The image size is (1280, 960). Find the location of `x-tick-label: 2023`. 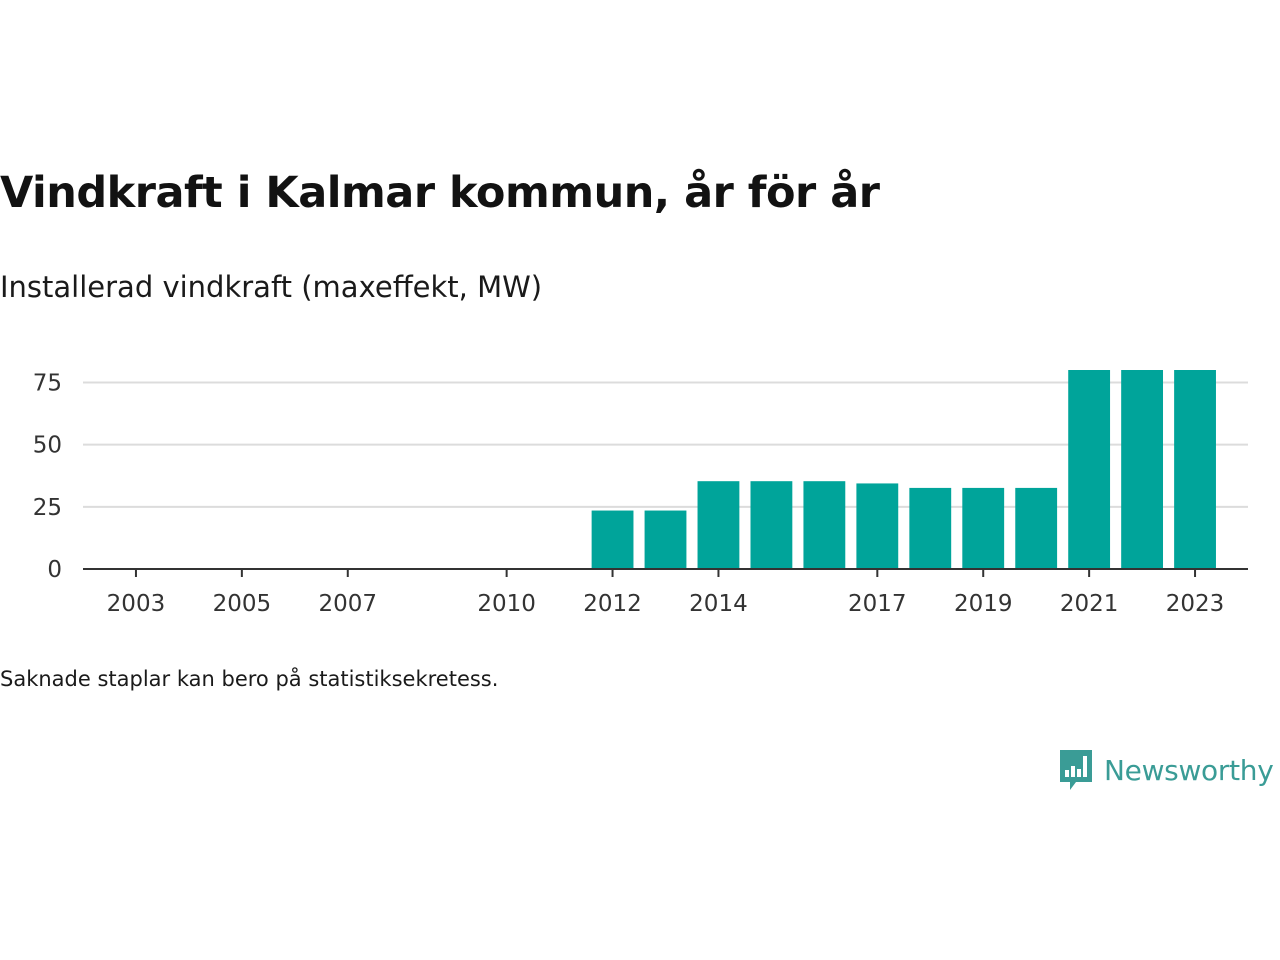

x-tick-label: 2023 is located at coordinates (1195, 604).